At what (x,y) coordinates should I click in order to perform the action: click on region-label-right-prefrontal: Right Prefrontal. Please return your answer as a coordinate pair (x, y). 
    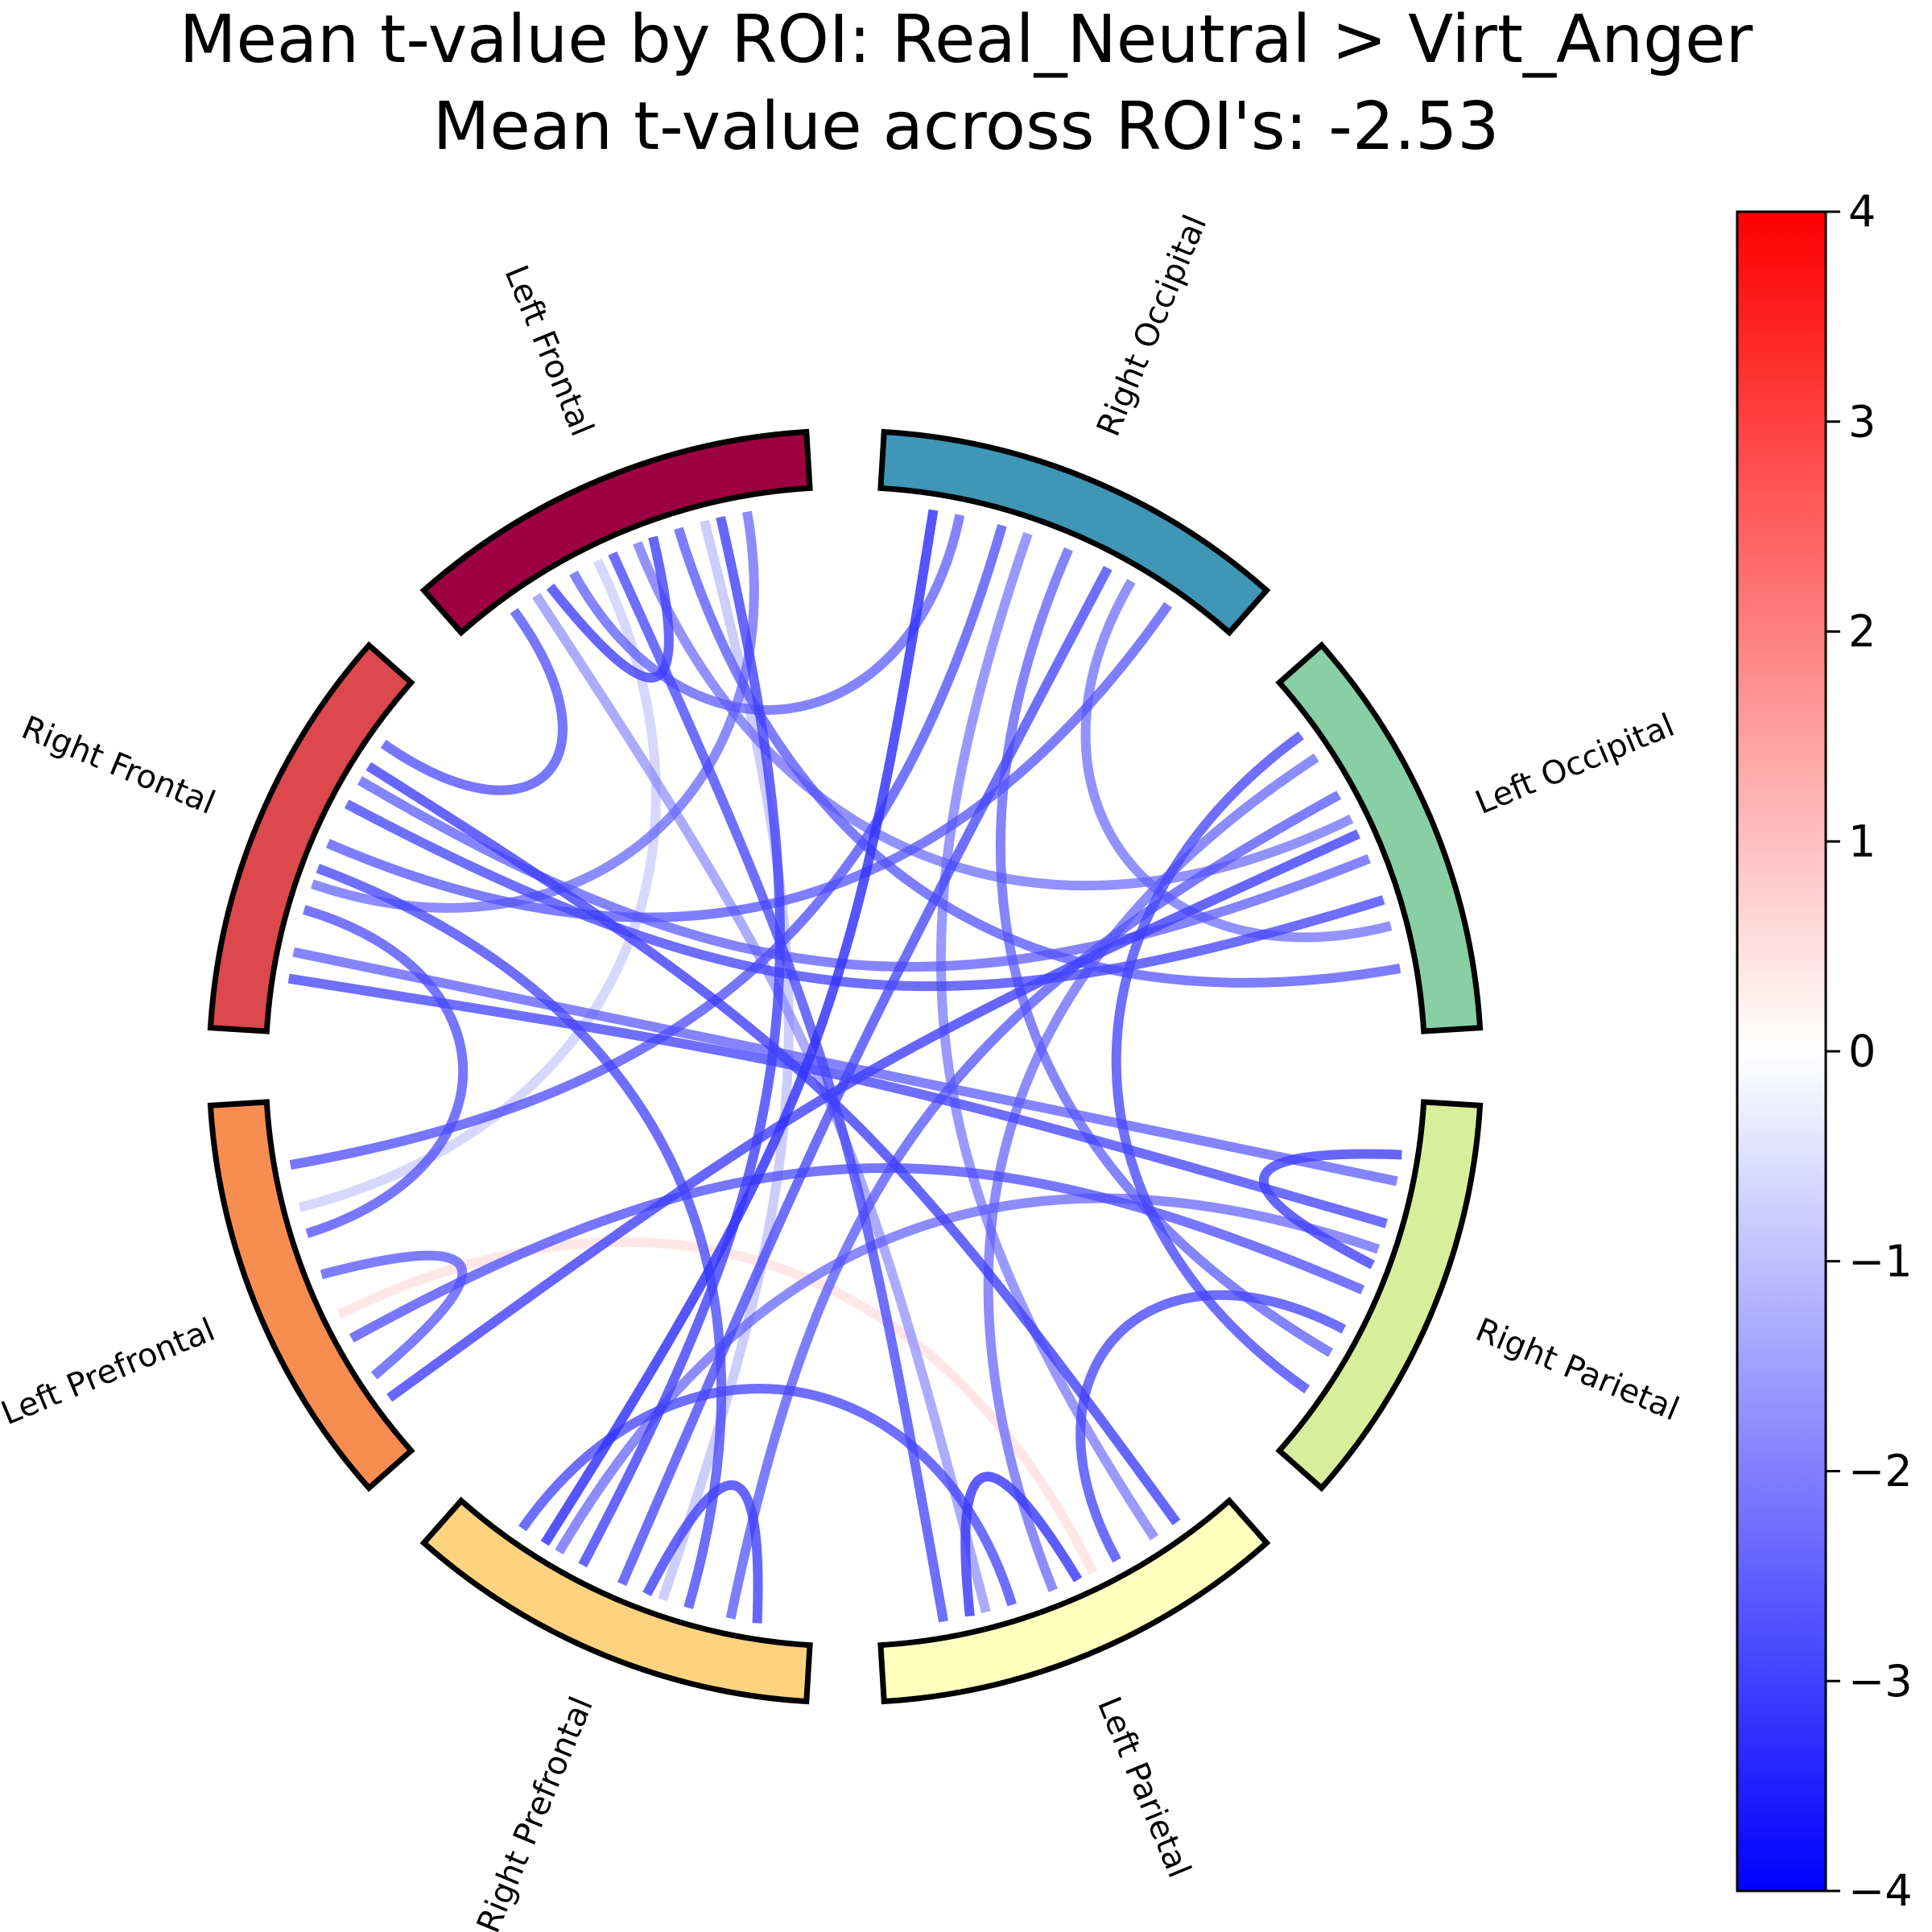
    Looking at the image, I should click on (535, 1811).